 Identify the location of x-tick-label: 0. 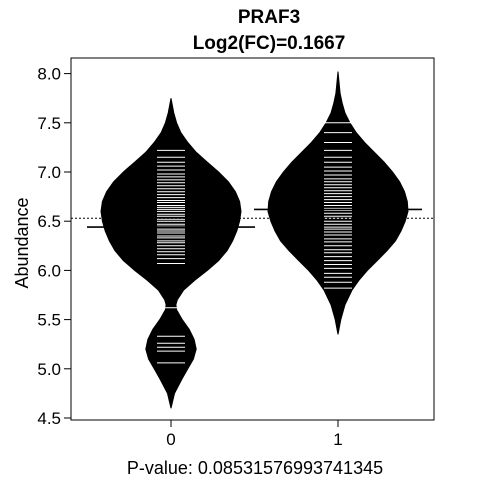
(170, 439).